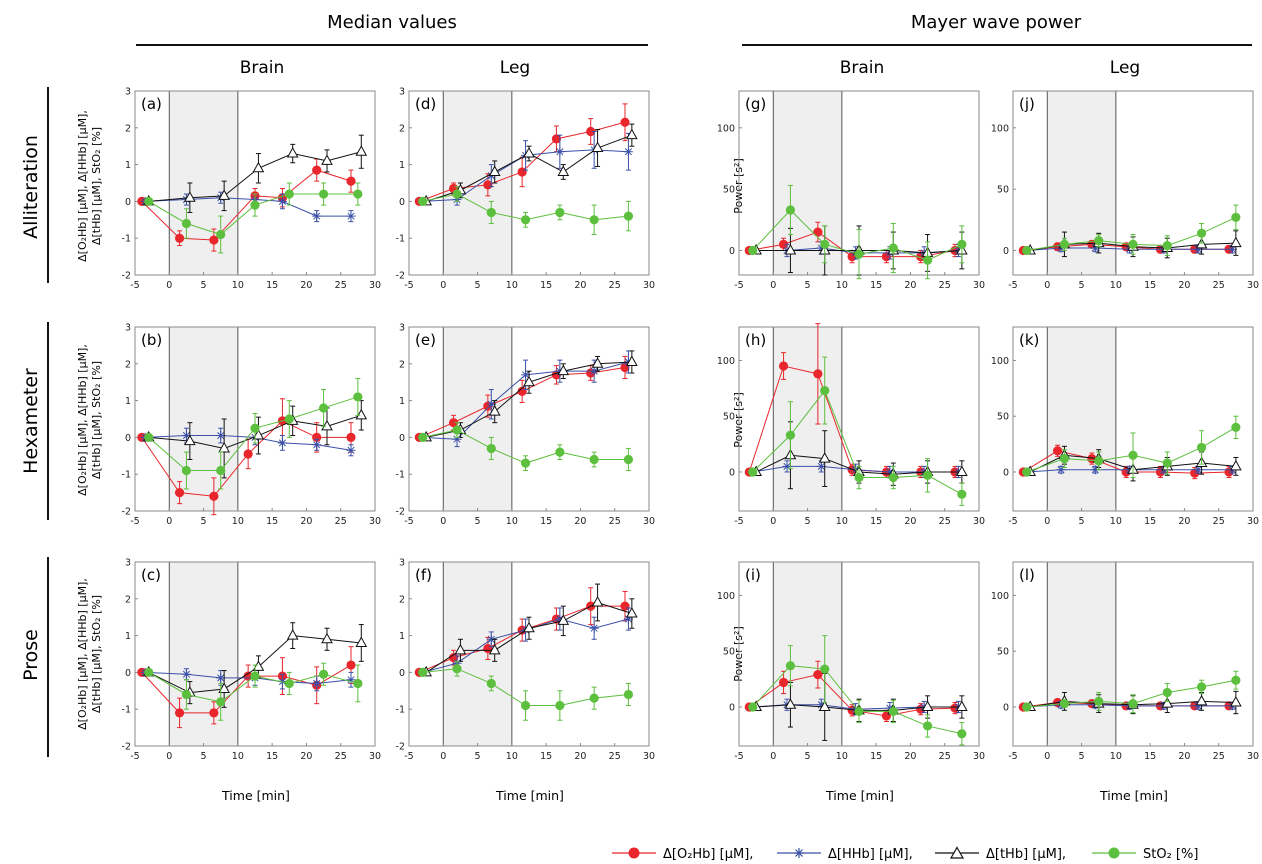 The height and width of the screenshot is (864, 1262). Describe the element at coordinates (82, 654) in the screenshot. I see `median-ylabel-line1: Δ[O₂Hb] [μM], Δ[HHb] [μM],` at that location.